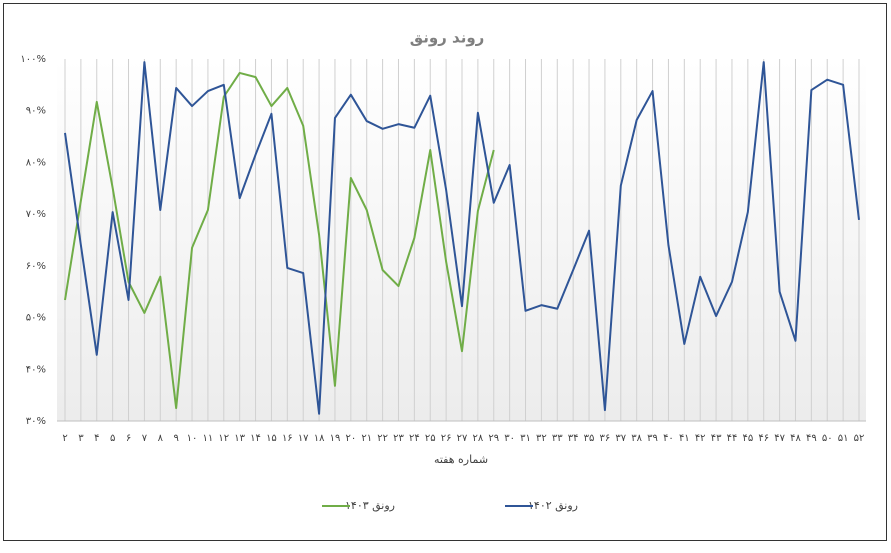  What do you see at coordinates (557, 438) in the screenshot?
I see `x-tick-label: ۳۳` at bounding box center [557, 438].